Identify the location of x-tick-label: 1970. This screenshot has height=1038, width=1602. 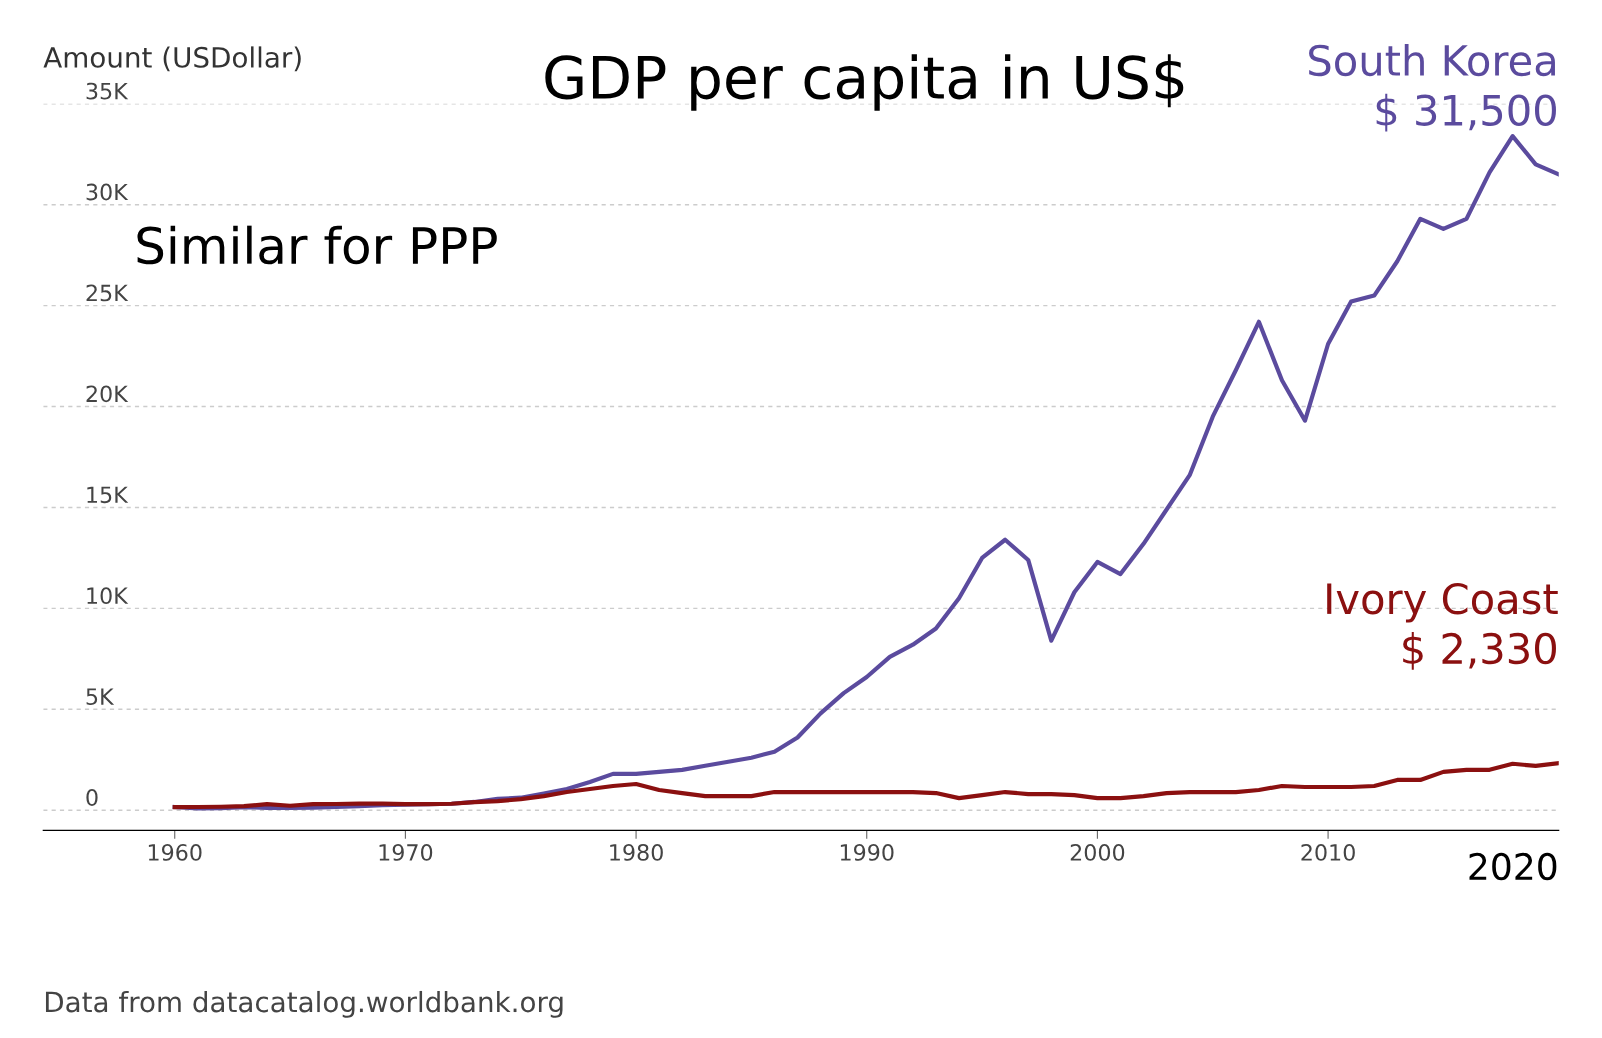
(406, 852).